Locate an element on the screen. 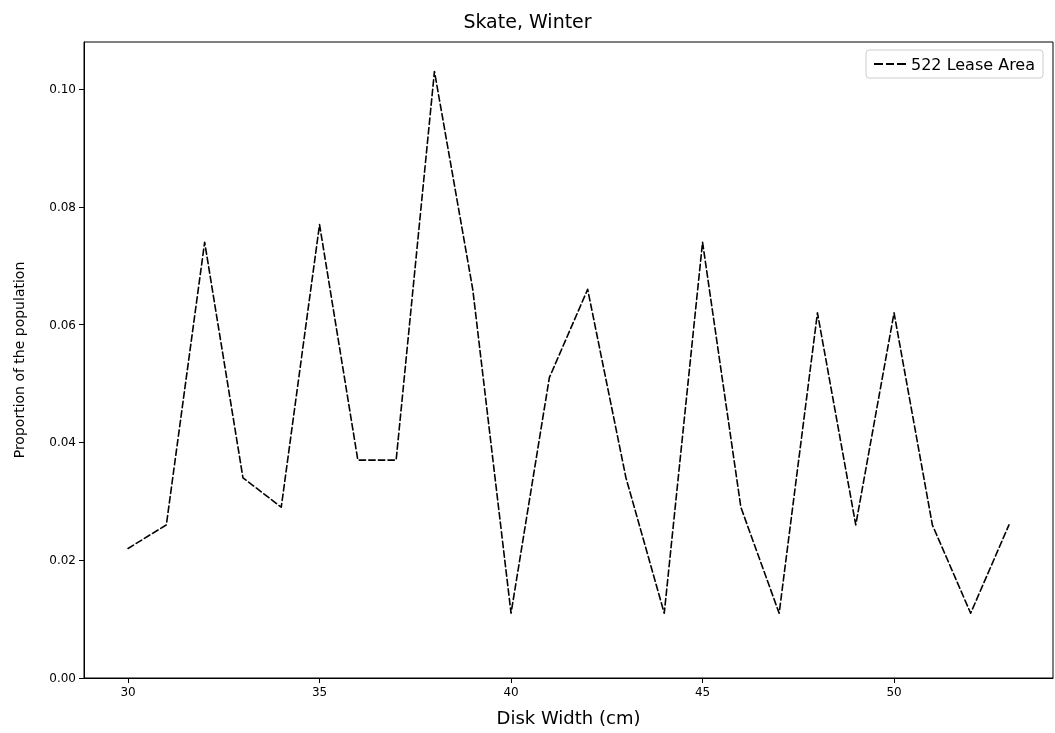 The height and width of the screenshot is (733, 1055). y-tick-label: 0.02 is located at coordinates (62, 560).